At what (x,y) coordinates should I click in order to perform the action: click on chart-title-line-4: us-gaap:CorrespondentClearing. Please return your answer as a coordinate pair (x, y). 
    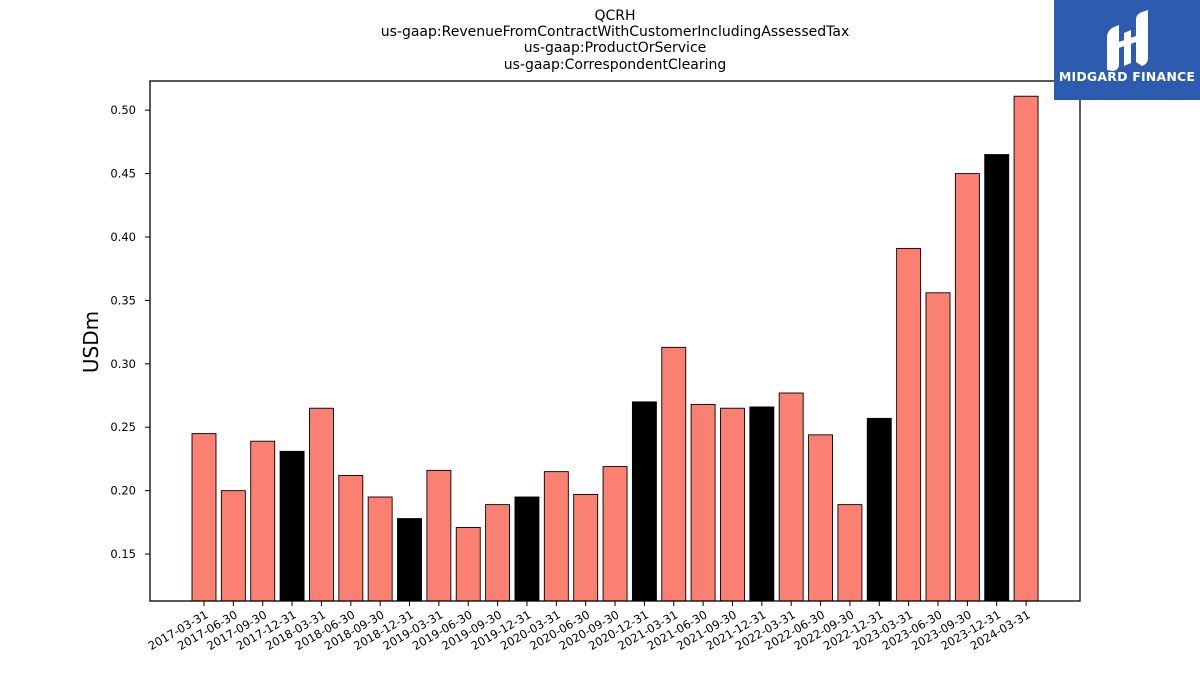
    Looking at the image, I should click on (615, 65).